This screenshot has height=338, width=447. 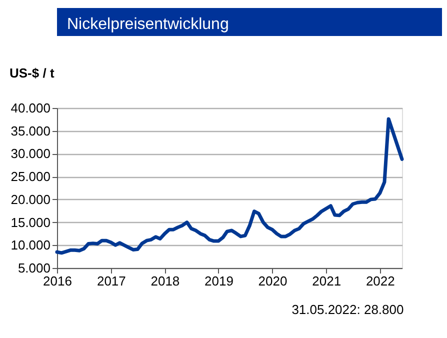 What do you see at coordinates (57, 281) in the screenshot?
I see `x-tick-label: 2016` at bounding box center [57, 281].